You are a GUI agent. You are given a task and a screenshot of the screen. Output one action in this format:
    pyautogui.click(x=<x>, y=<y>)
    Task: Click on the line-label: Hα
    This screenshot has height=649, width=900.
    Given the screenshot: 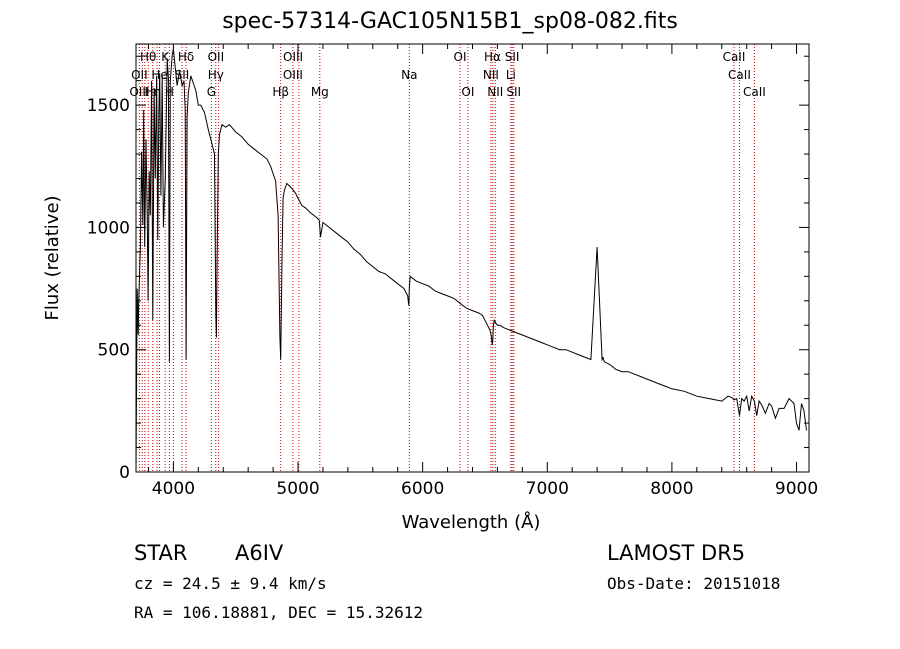 What is the action you would take?
    pyautogui.click(x=492, y=57)
    